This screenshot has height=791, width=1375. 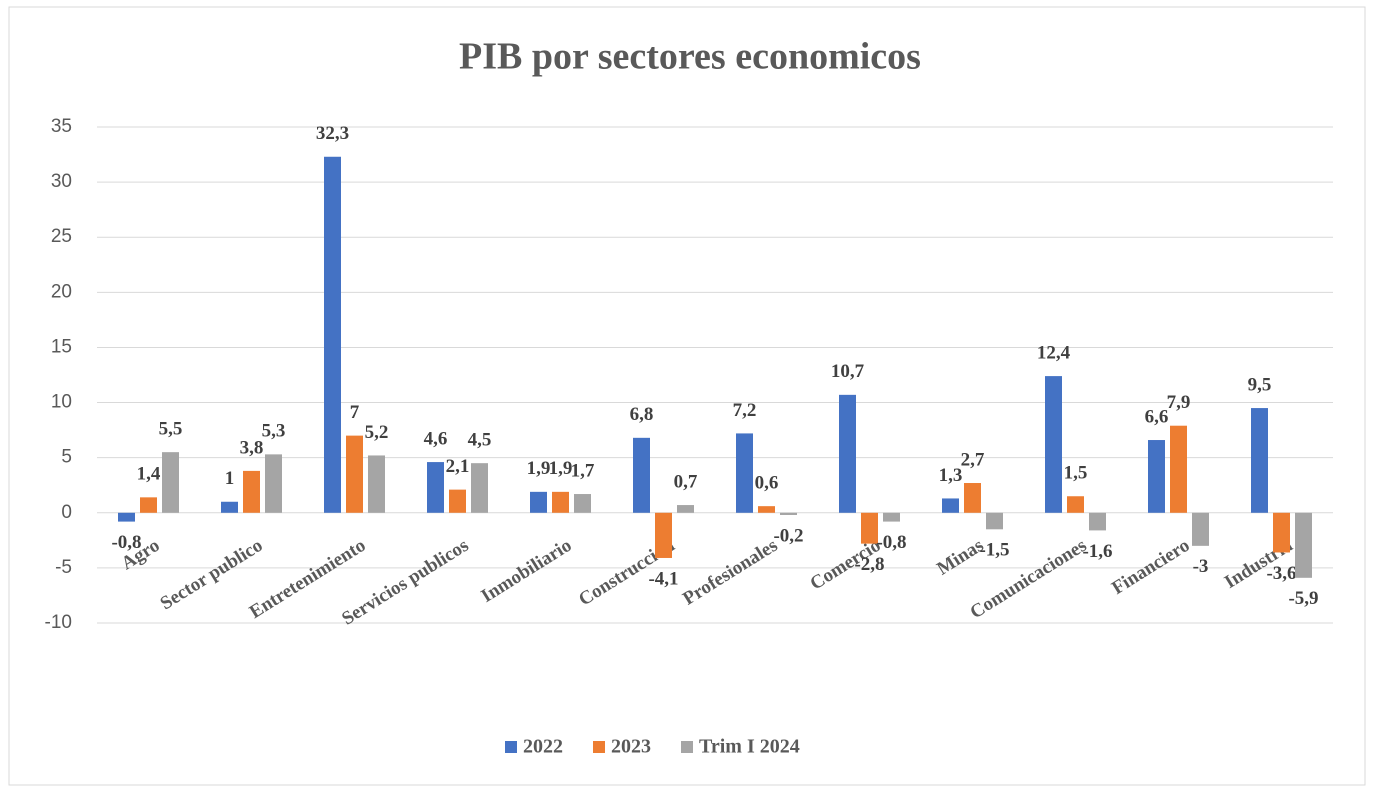 I want to click on y-tick-label: -10, so click(x=58, y=622).